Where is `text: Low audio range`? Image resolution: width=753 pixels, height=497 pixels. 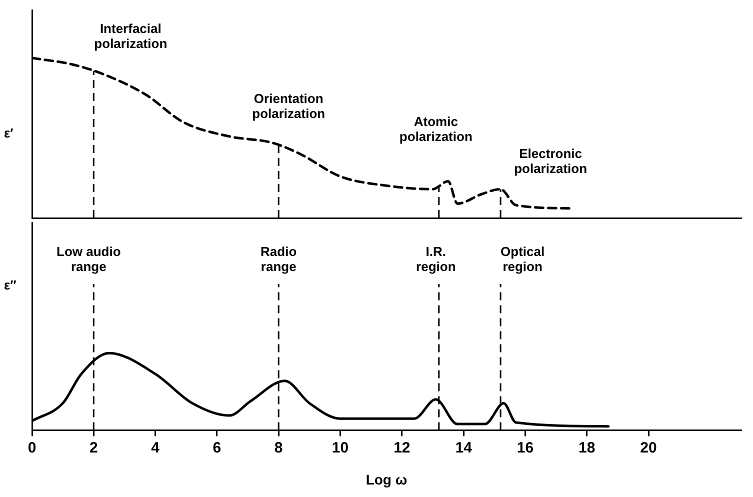
text: Low audio range is located at coordinates (88, 259).